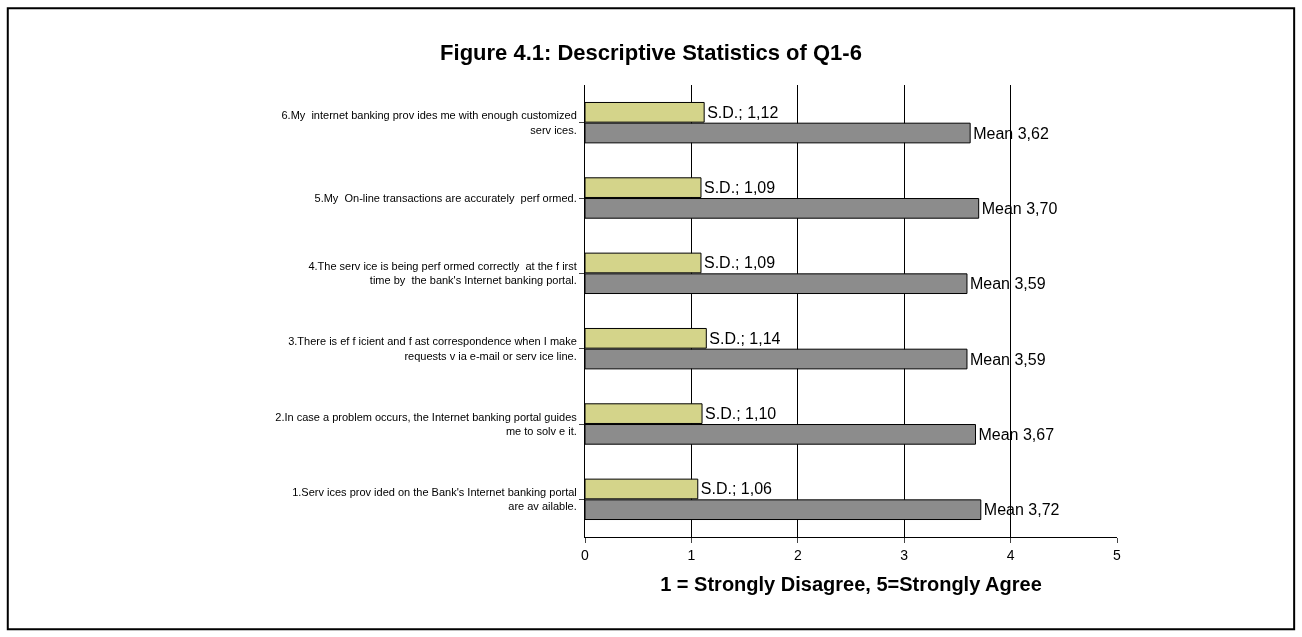  Describe the element at coordinates (432, 348) in the screenshot. I see `y-tick-label: 3.There is ef f icient and f ast correspondence when I make requests v ia e-mail or serv ice line.` at that location.